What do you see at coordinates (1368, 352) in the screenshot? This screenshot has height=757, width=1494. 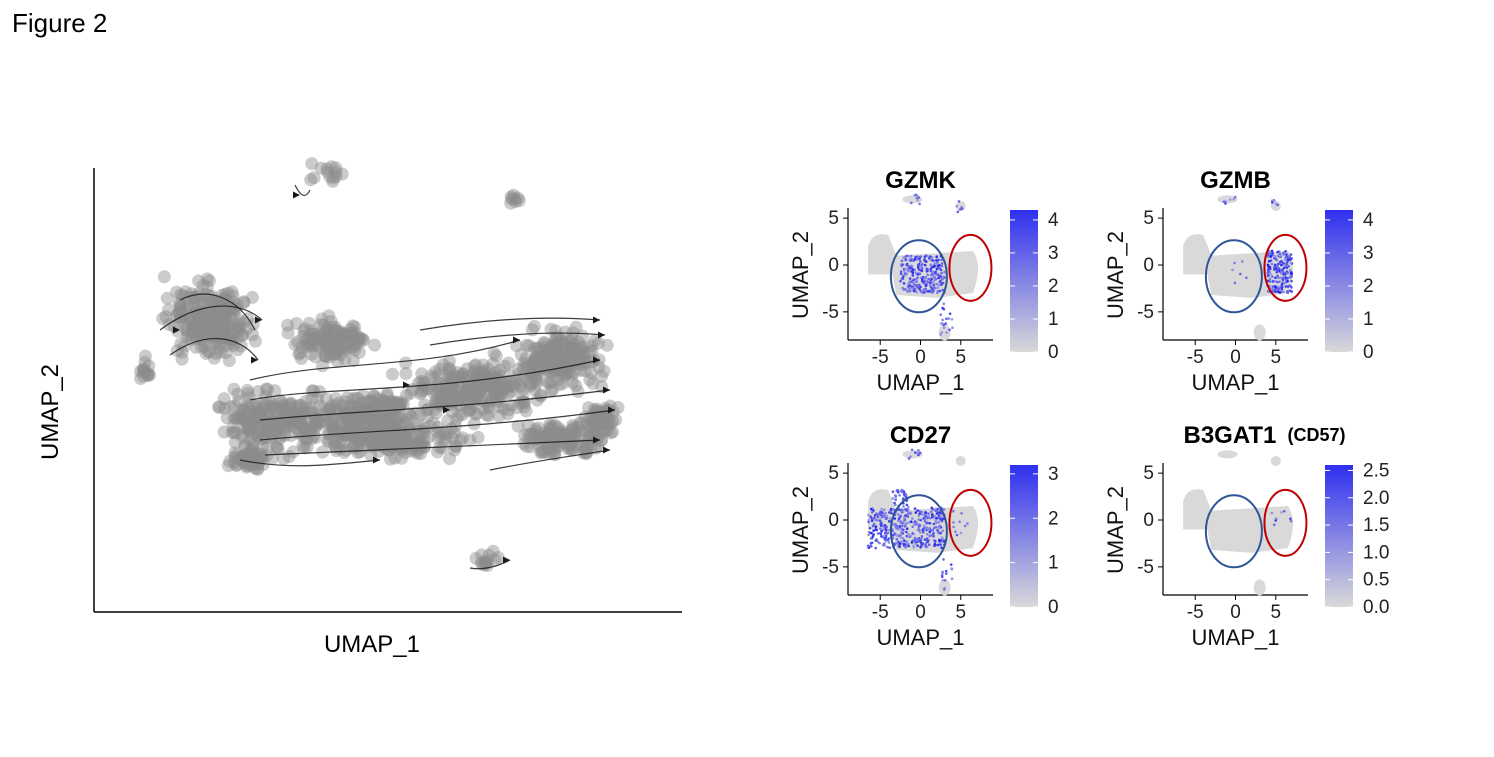 I see `legend-tick-label: 0` at bounding box center [1368, 352].